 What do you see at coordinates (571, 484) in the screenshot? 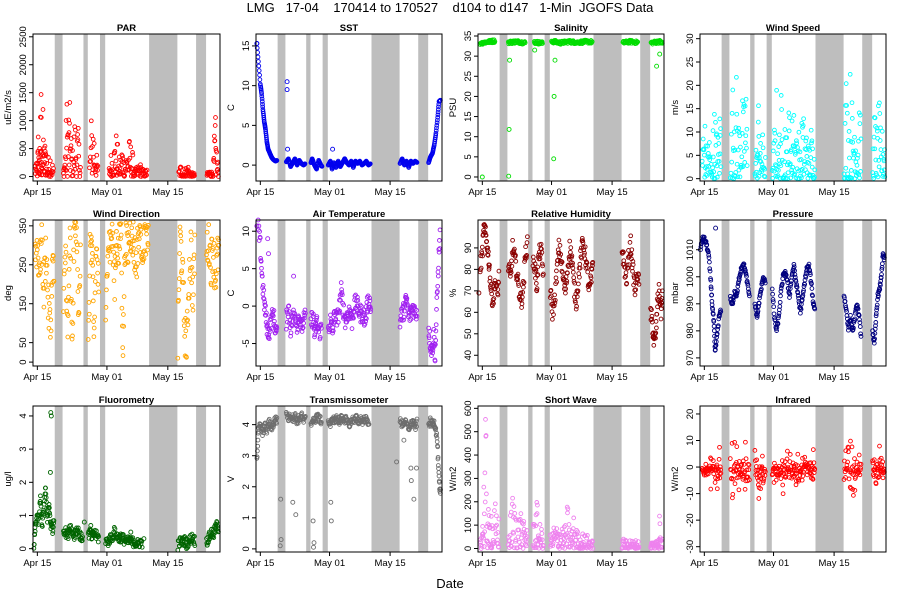
I see `series-points` at bounding box center [571, 484].